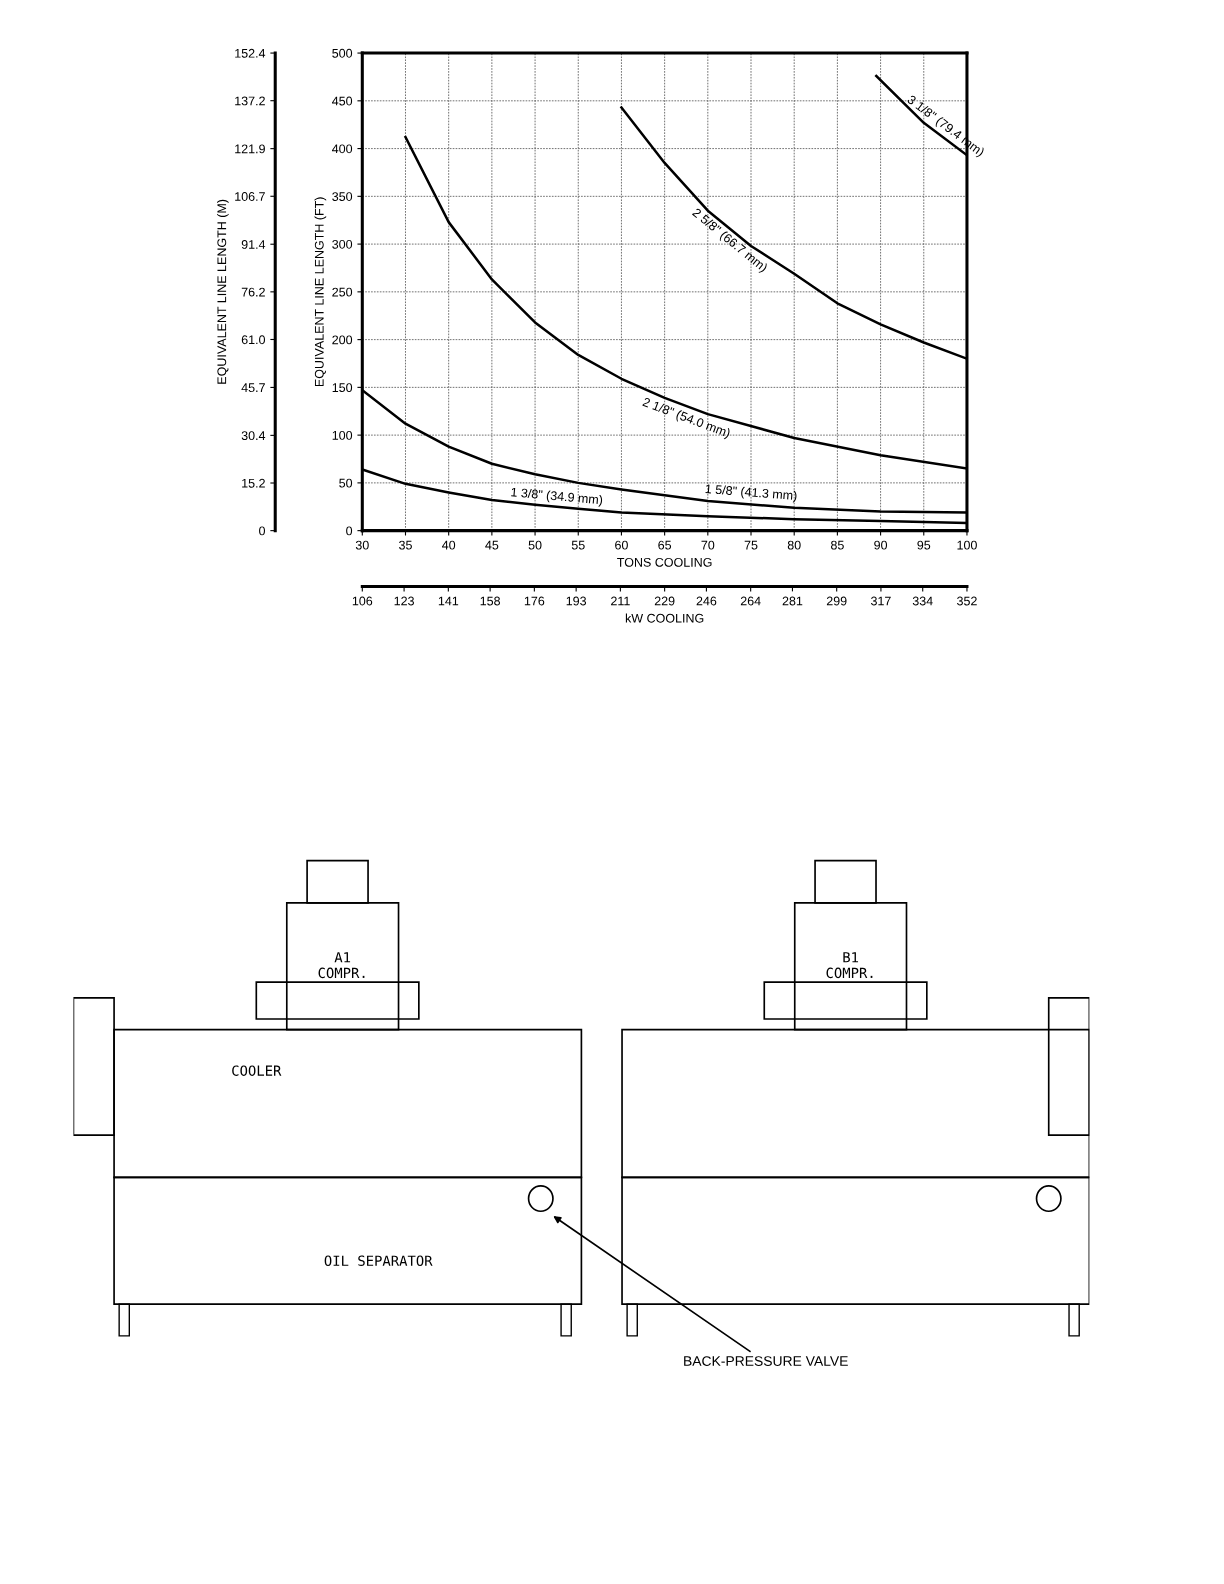 The image size is (1224, 1584). Describe the element at coordinates (924, 545) in the screenshot. I see `x-tick-label: 95` at that location.